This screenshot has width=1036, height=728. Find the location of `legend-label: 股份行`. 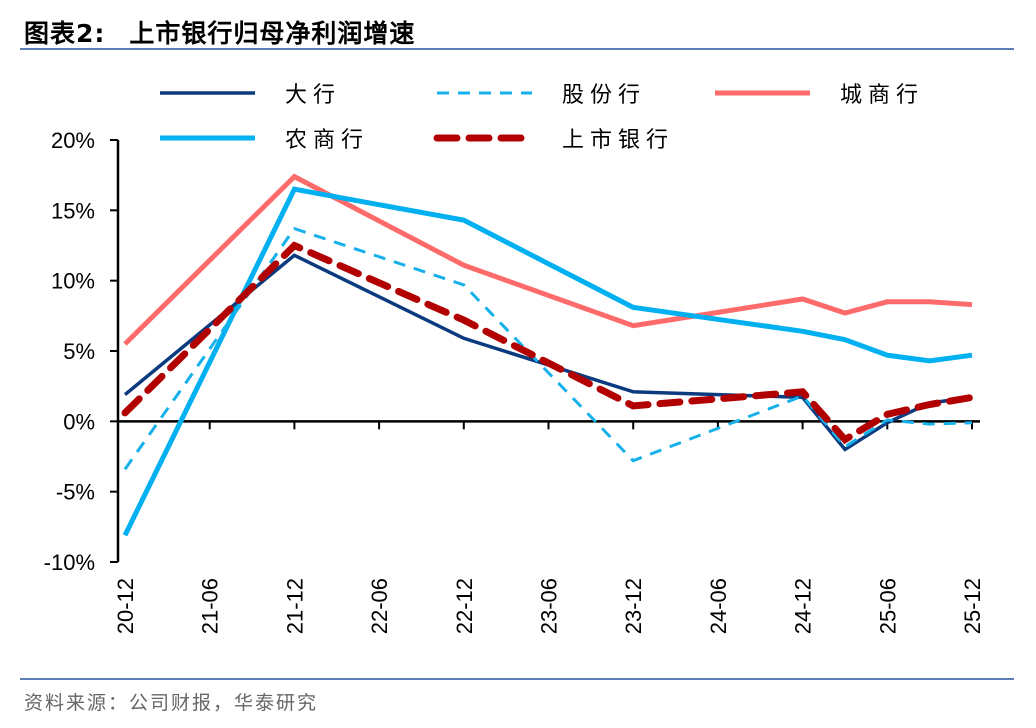

legend-label: 股份行 is located at coordinates (604, 95).